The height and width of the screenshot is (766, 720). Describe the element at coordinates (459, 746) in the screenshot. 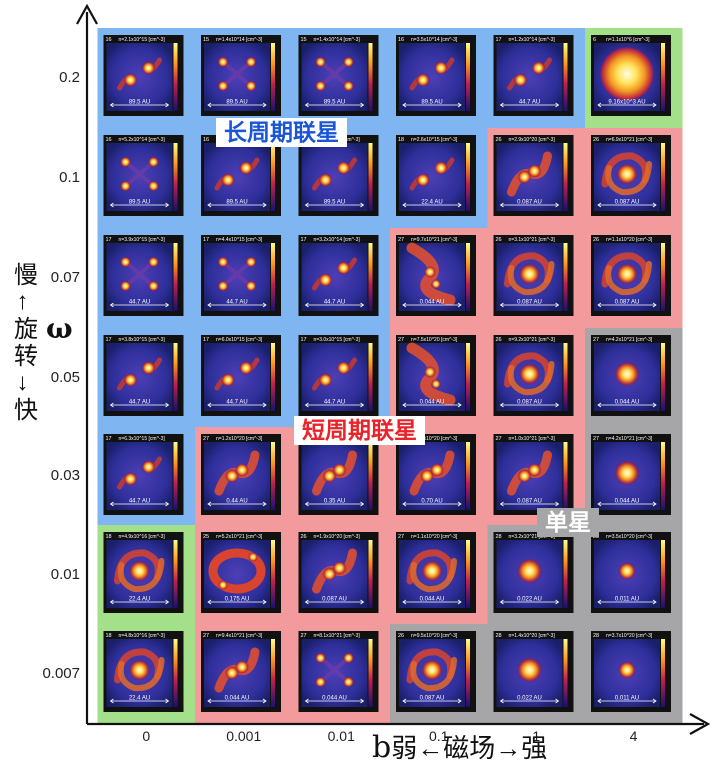

I see `x-axis-title: b弱←磁场→强` at that location.